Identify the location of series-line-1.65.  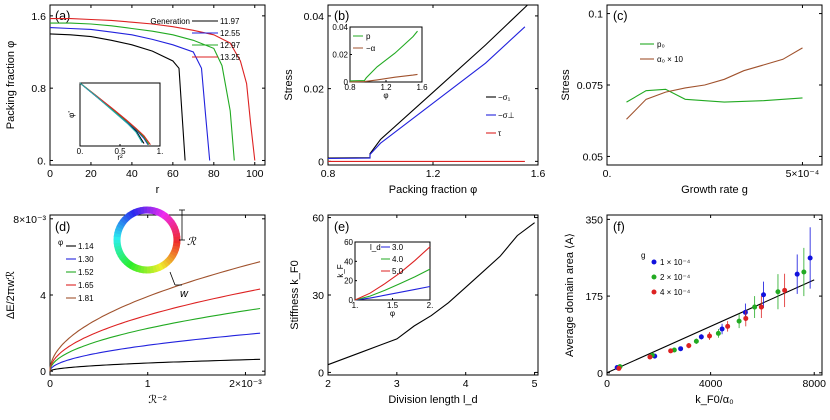
(155, 330).